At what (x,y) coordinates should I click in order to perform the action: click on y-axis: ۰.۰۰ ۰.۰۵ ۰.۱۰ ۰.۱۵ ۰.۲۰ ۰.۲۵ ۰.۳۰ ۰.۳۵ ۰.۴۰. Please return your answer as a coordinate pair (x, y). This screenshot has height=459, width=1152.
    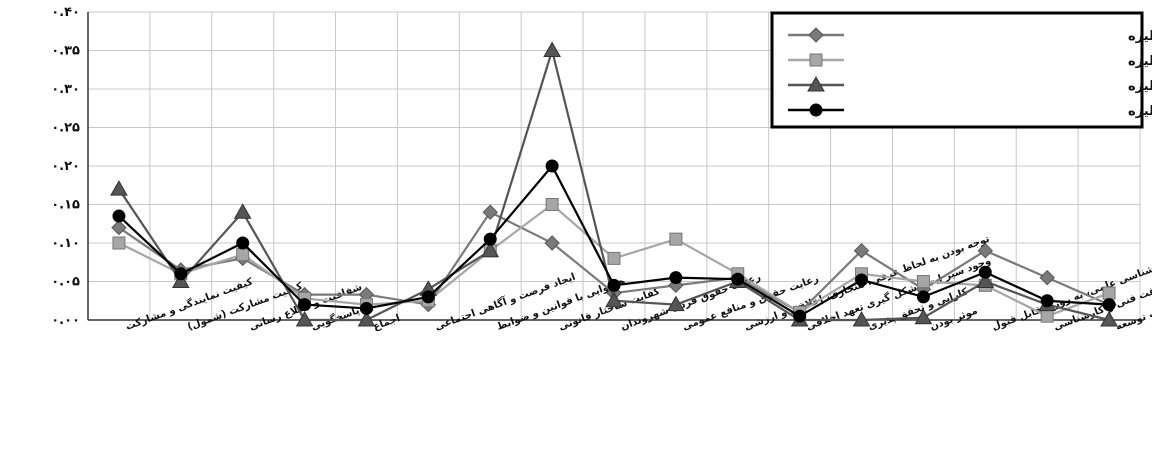
    Looking at the image, I should click on (70, 166).